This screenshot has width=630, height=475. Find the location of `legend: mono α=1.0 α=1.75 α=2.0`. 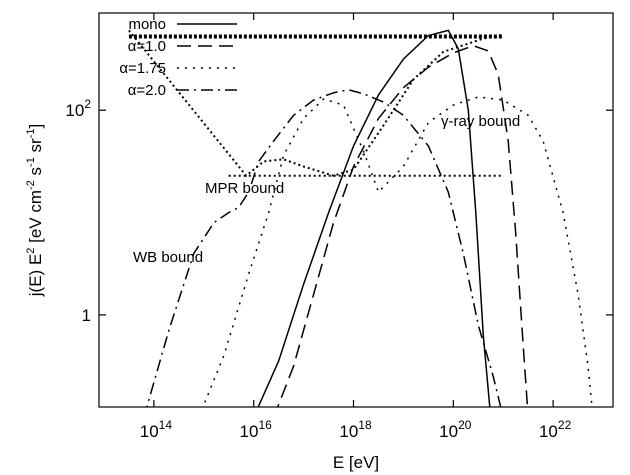

legend: mono α=1.0 α=1.75 α=2.0 is located at coordinates (178, 57).